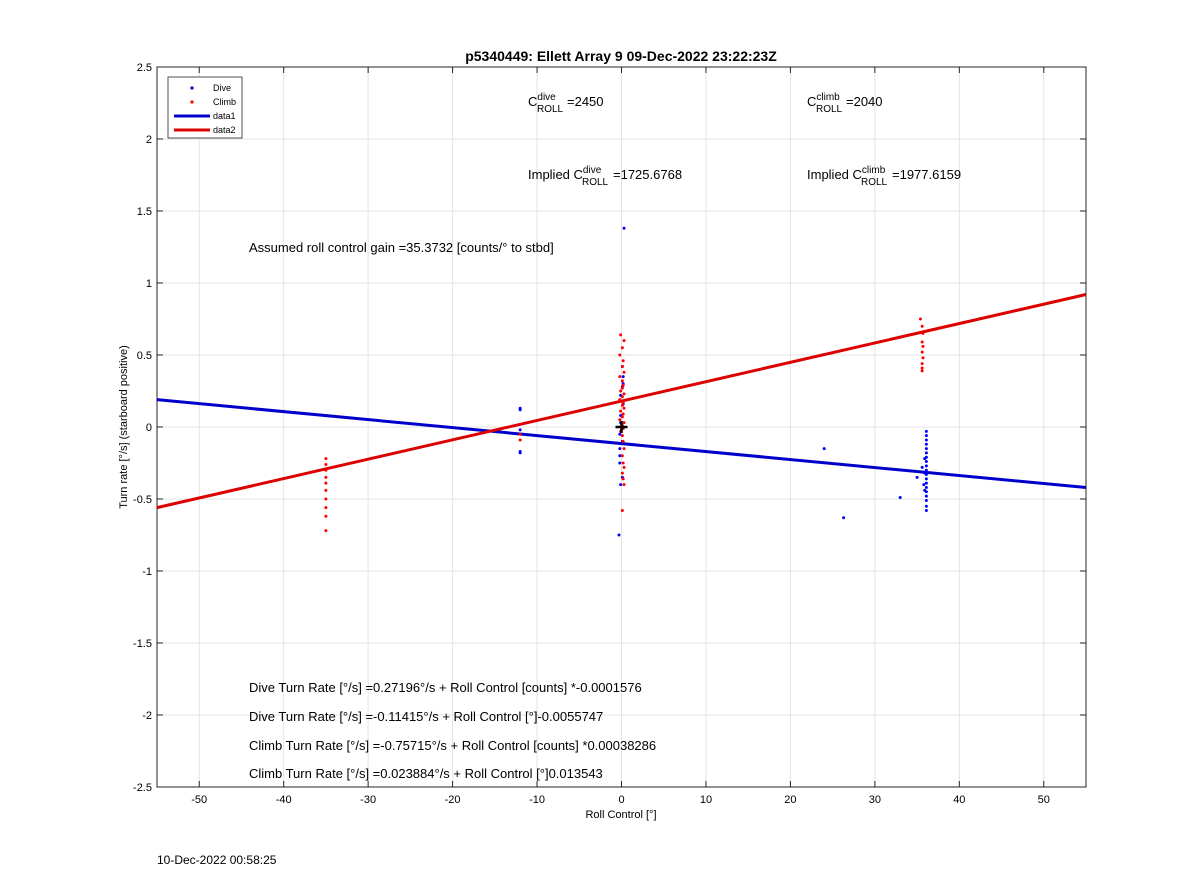 The height and width of the screenshot is (885, 1200). I want to click on x-tick-label: -20, so click(453, 800).